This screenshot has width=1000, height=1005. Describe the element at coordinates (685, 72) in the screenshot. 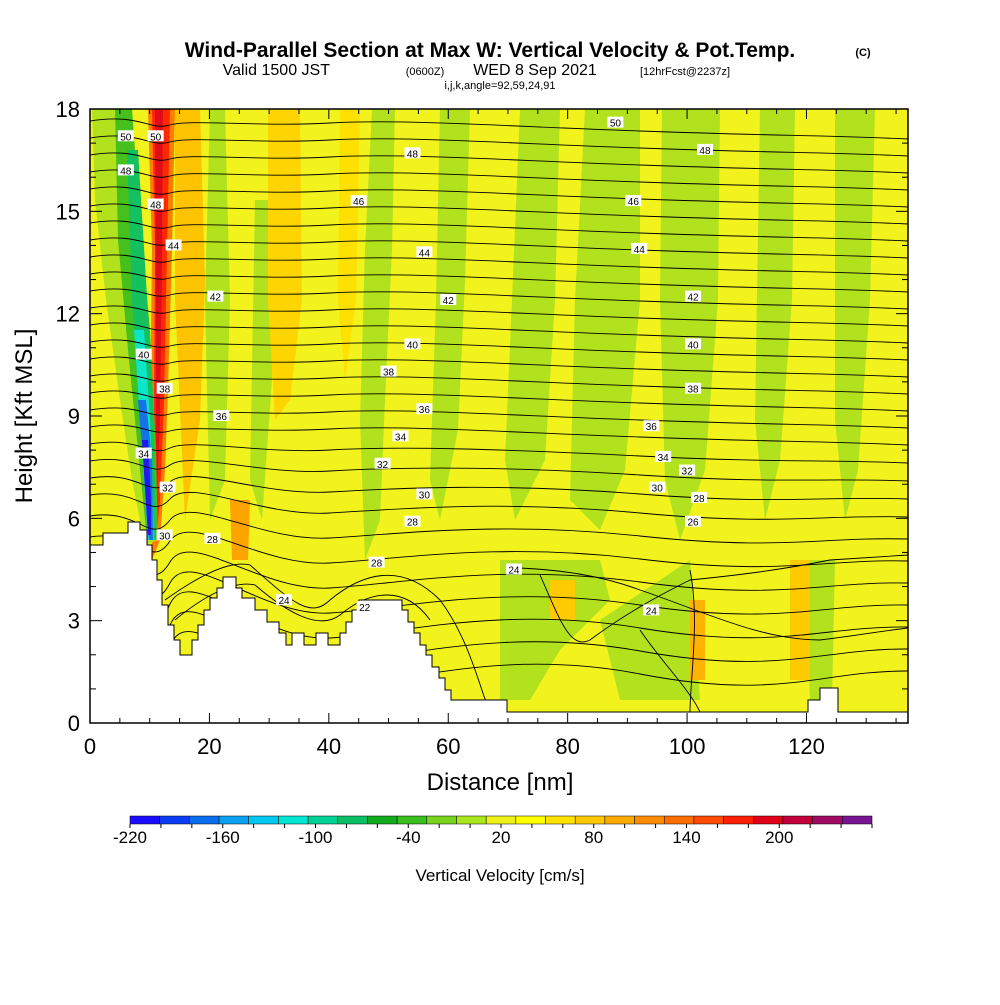

I see `forecast-label: [12hrFcst@2237z]` at that location.